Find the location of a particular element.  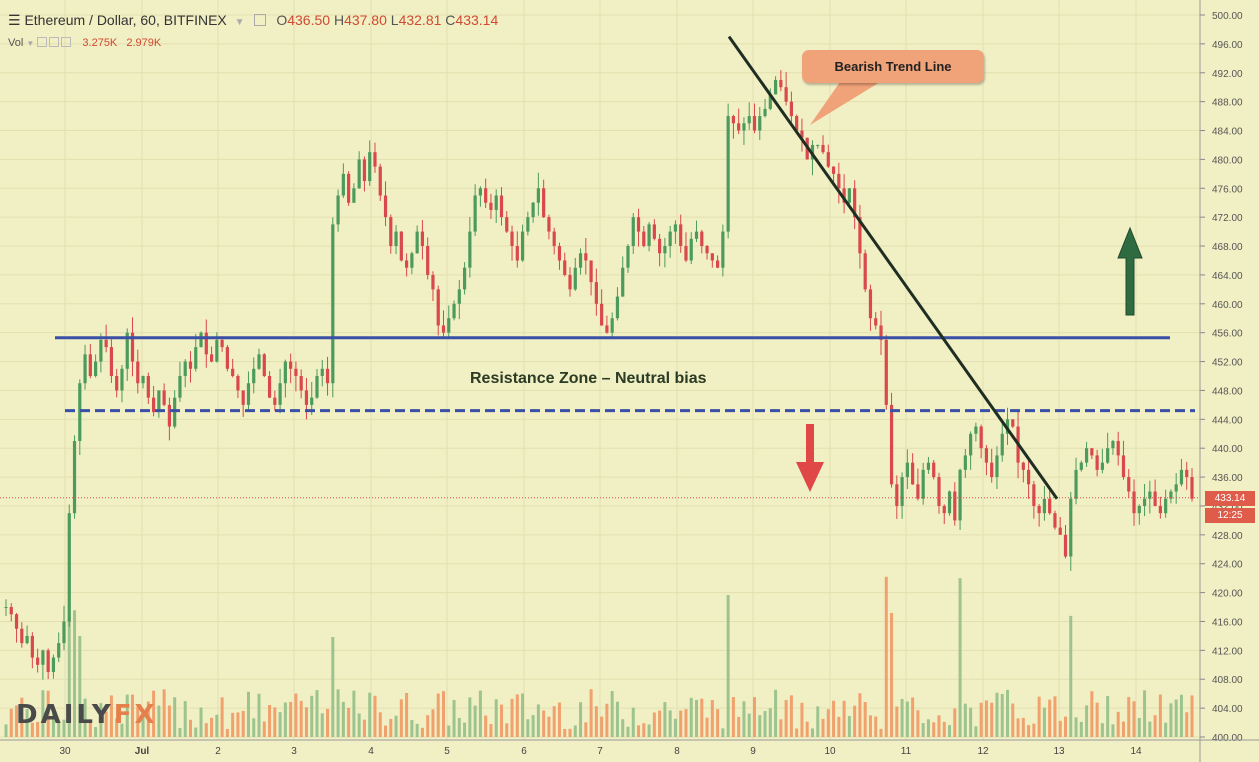

symbol-dropdown-icon: ▼ is located at coordinates (239, 22).